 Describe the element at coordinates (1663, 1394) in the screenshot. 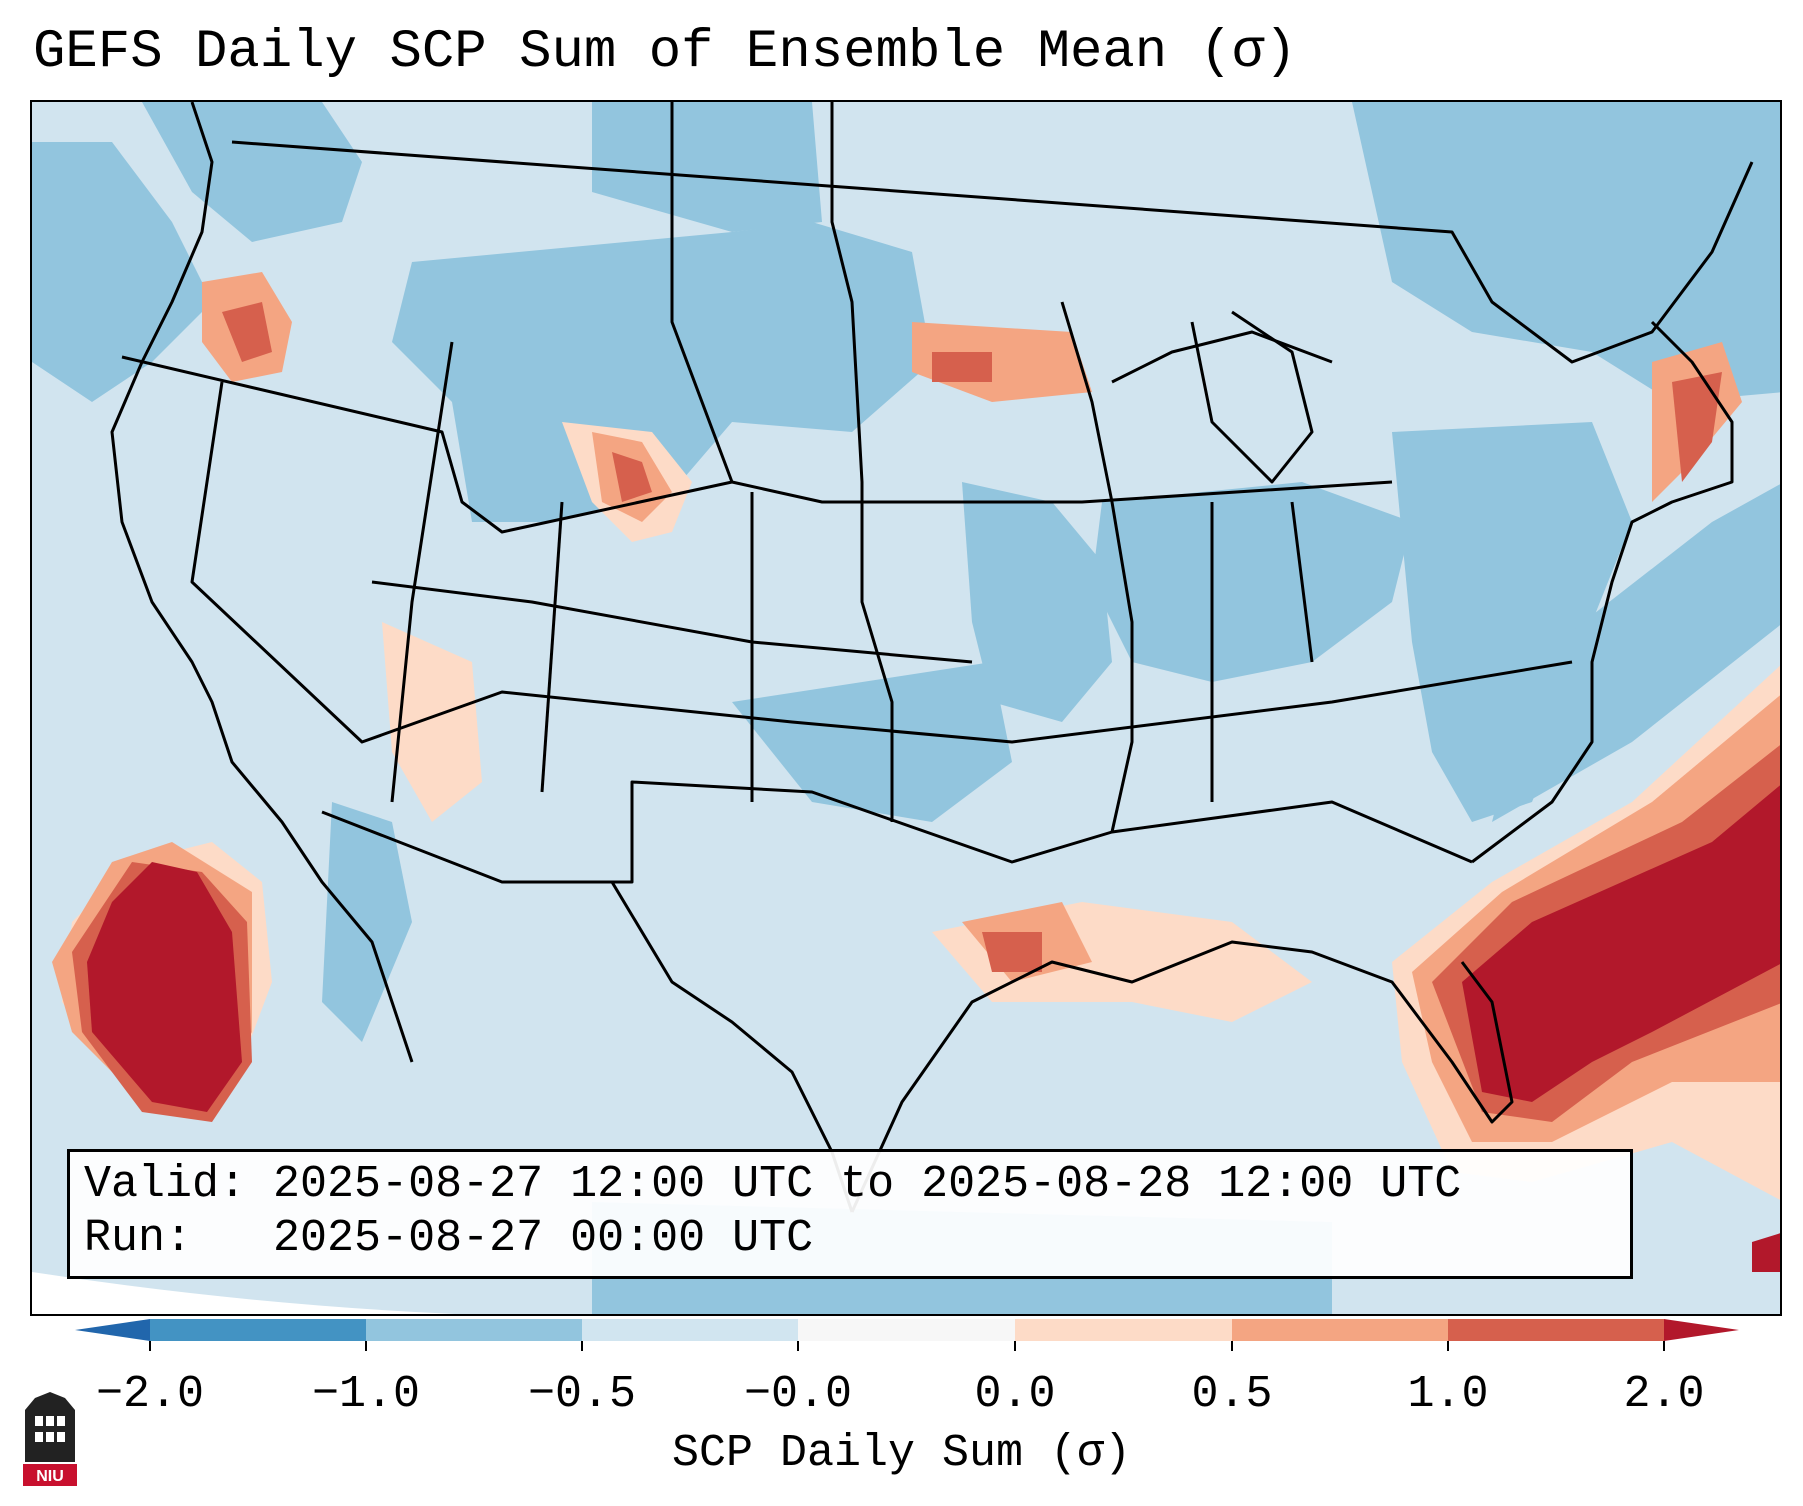

I see `colorbar-tick-label: 2.0` at that location.